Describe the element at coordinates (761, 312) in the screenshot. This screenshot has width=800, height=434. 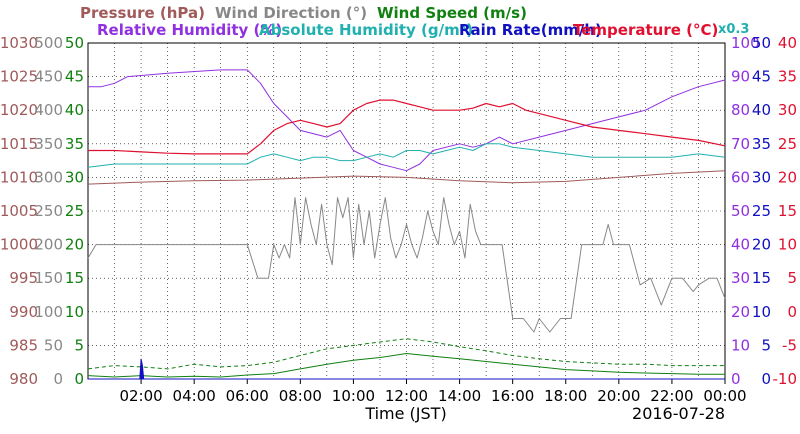
I see `y-tick-label-rain: 10` at that location.